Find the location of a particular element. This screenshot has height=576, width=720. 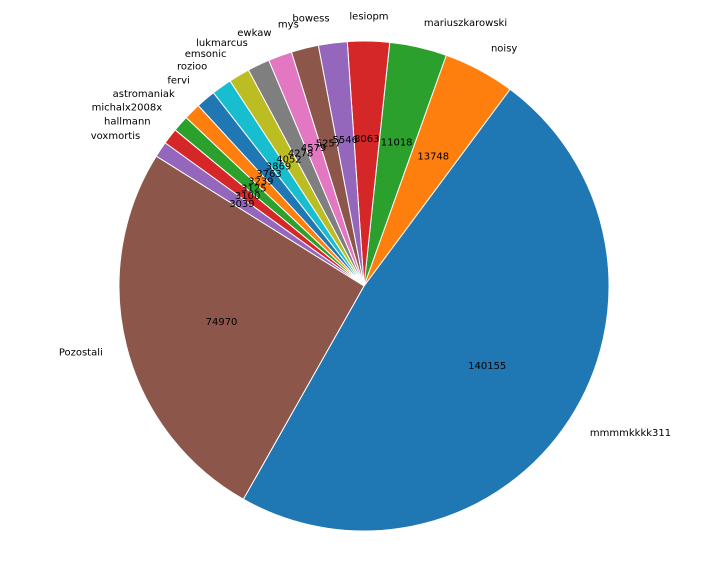

slice-label-hallmann: hallmann is located at coordinates (127, 121).